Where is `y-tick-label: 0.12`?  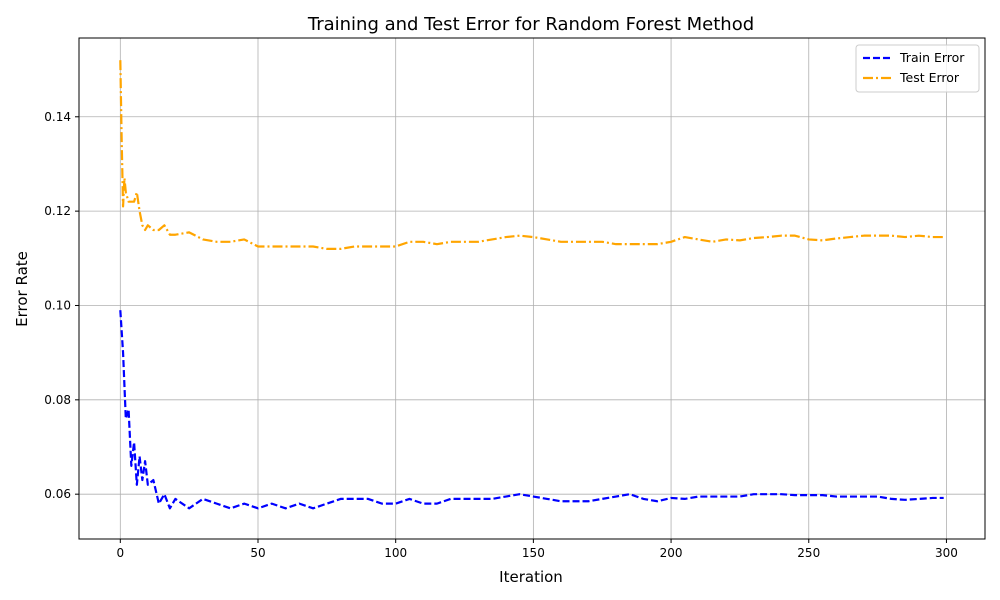 y-tick-label: 0.12 is located at coordinates (57, 211).